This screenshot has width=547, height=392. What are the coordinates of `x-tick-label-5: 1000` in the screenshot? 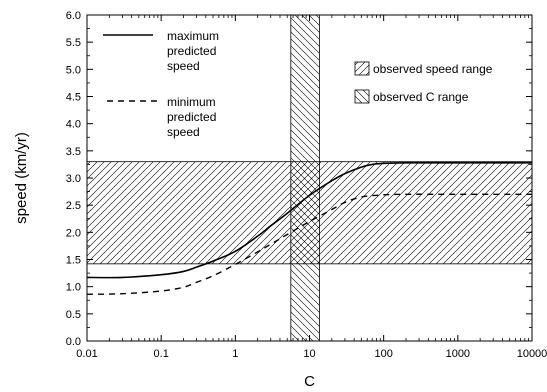 It's located at (458, 354).